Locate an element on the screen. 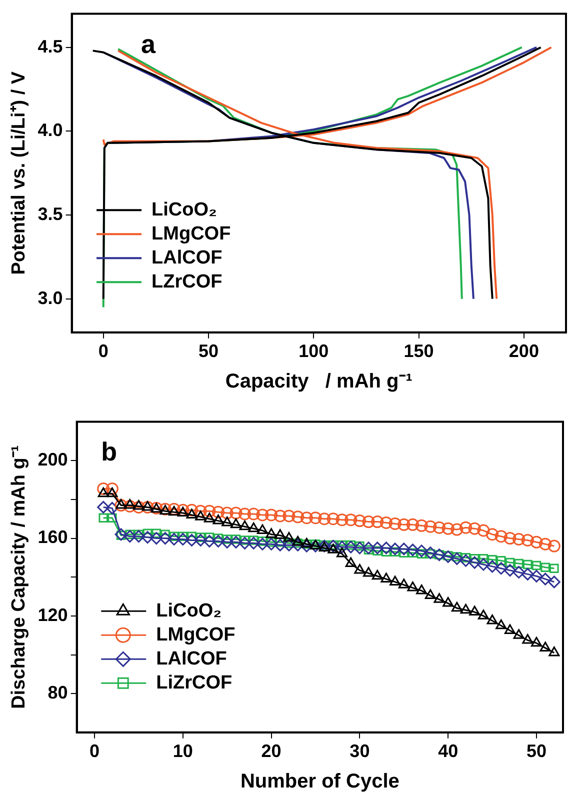 Image resolution: width=570 pixels, height=801 pixels. x-tick-label: 200 is located at coordinates (523, 351).